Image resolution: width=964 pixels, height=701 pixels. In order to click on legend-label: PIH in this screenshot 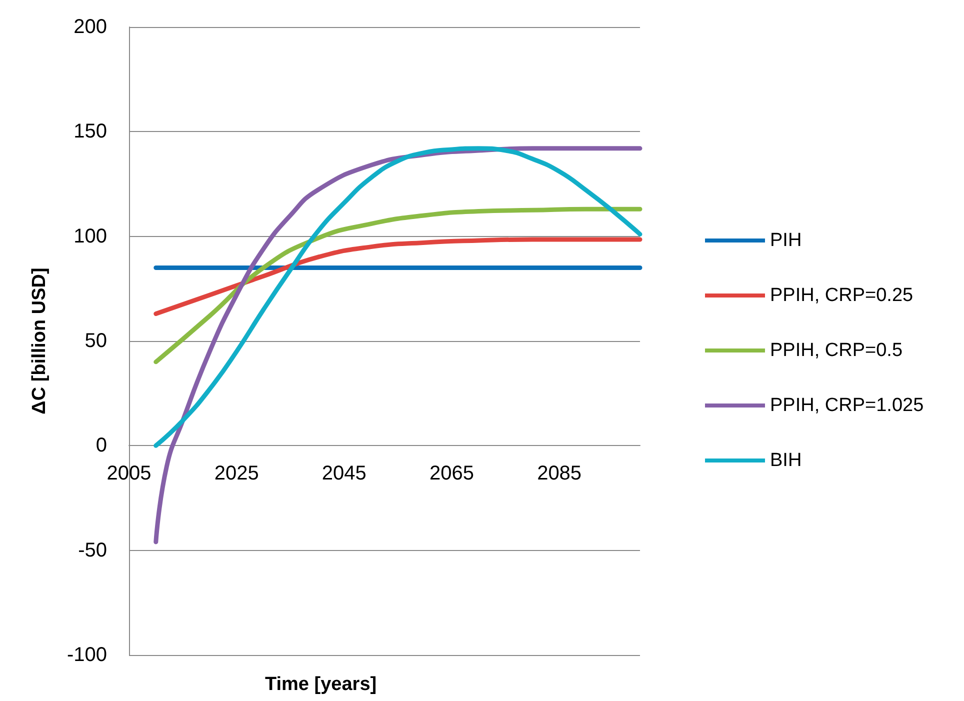, I will do `click(786, 240)`.